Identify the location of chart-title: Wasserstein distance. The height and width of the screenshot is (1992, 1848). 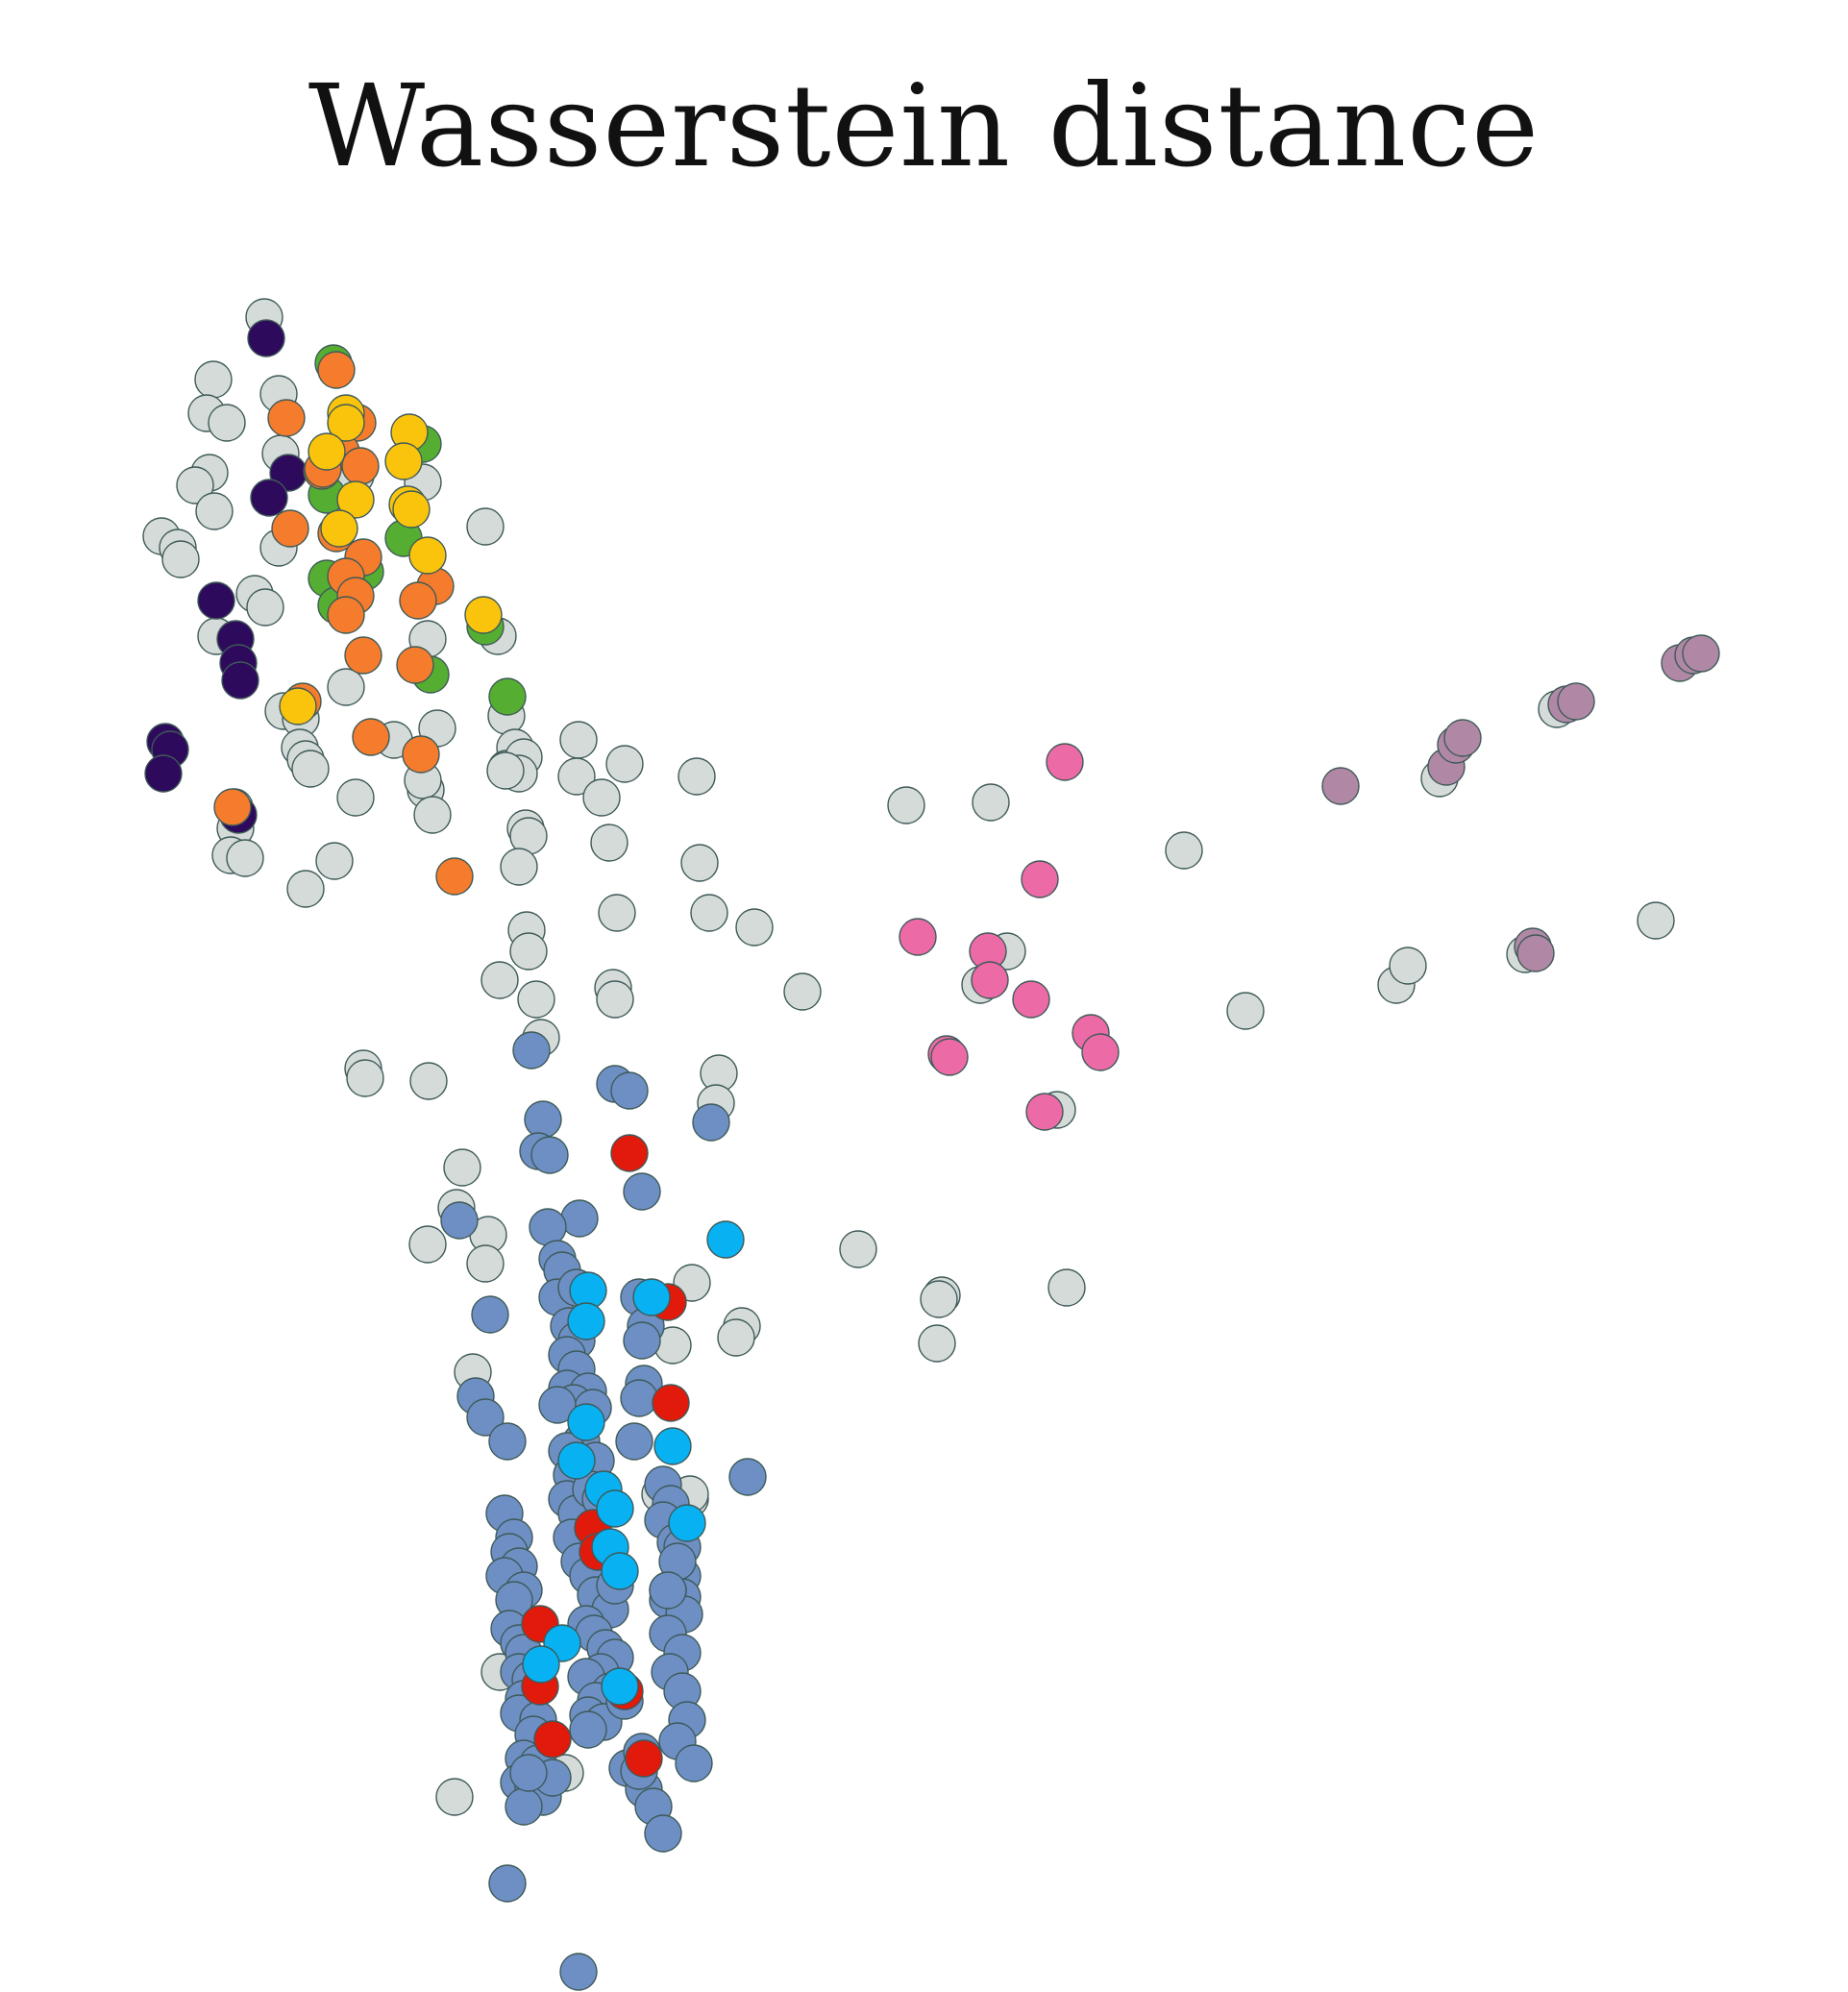
(924, 126).